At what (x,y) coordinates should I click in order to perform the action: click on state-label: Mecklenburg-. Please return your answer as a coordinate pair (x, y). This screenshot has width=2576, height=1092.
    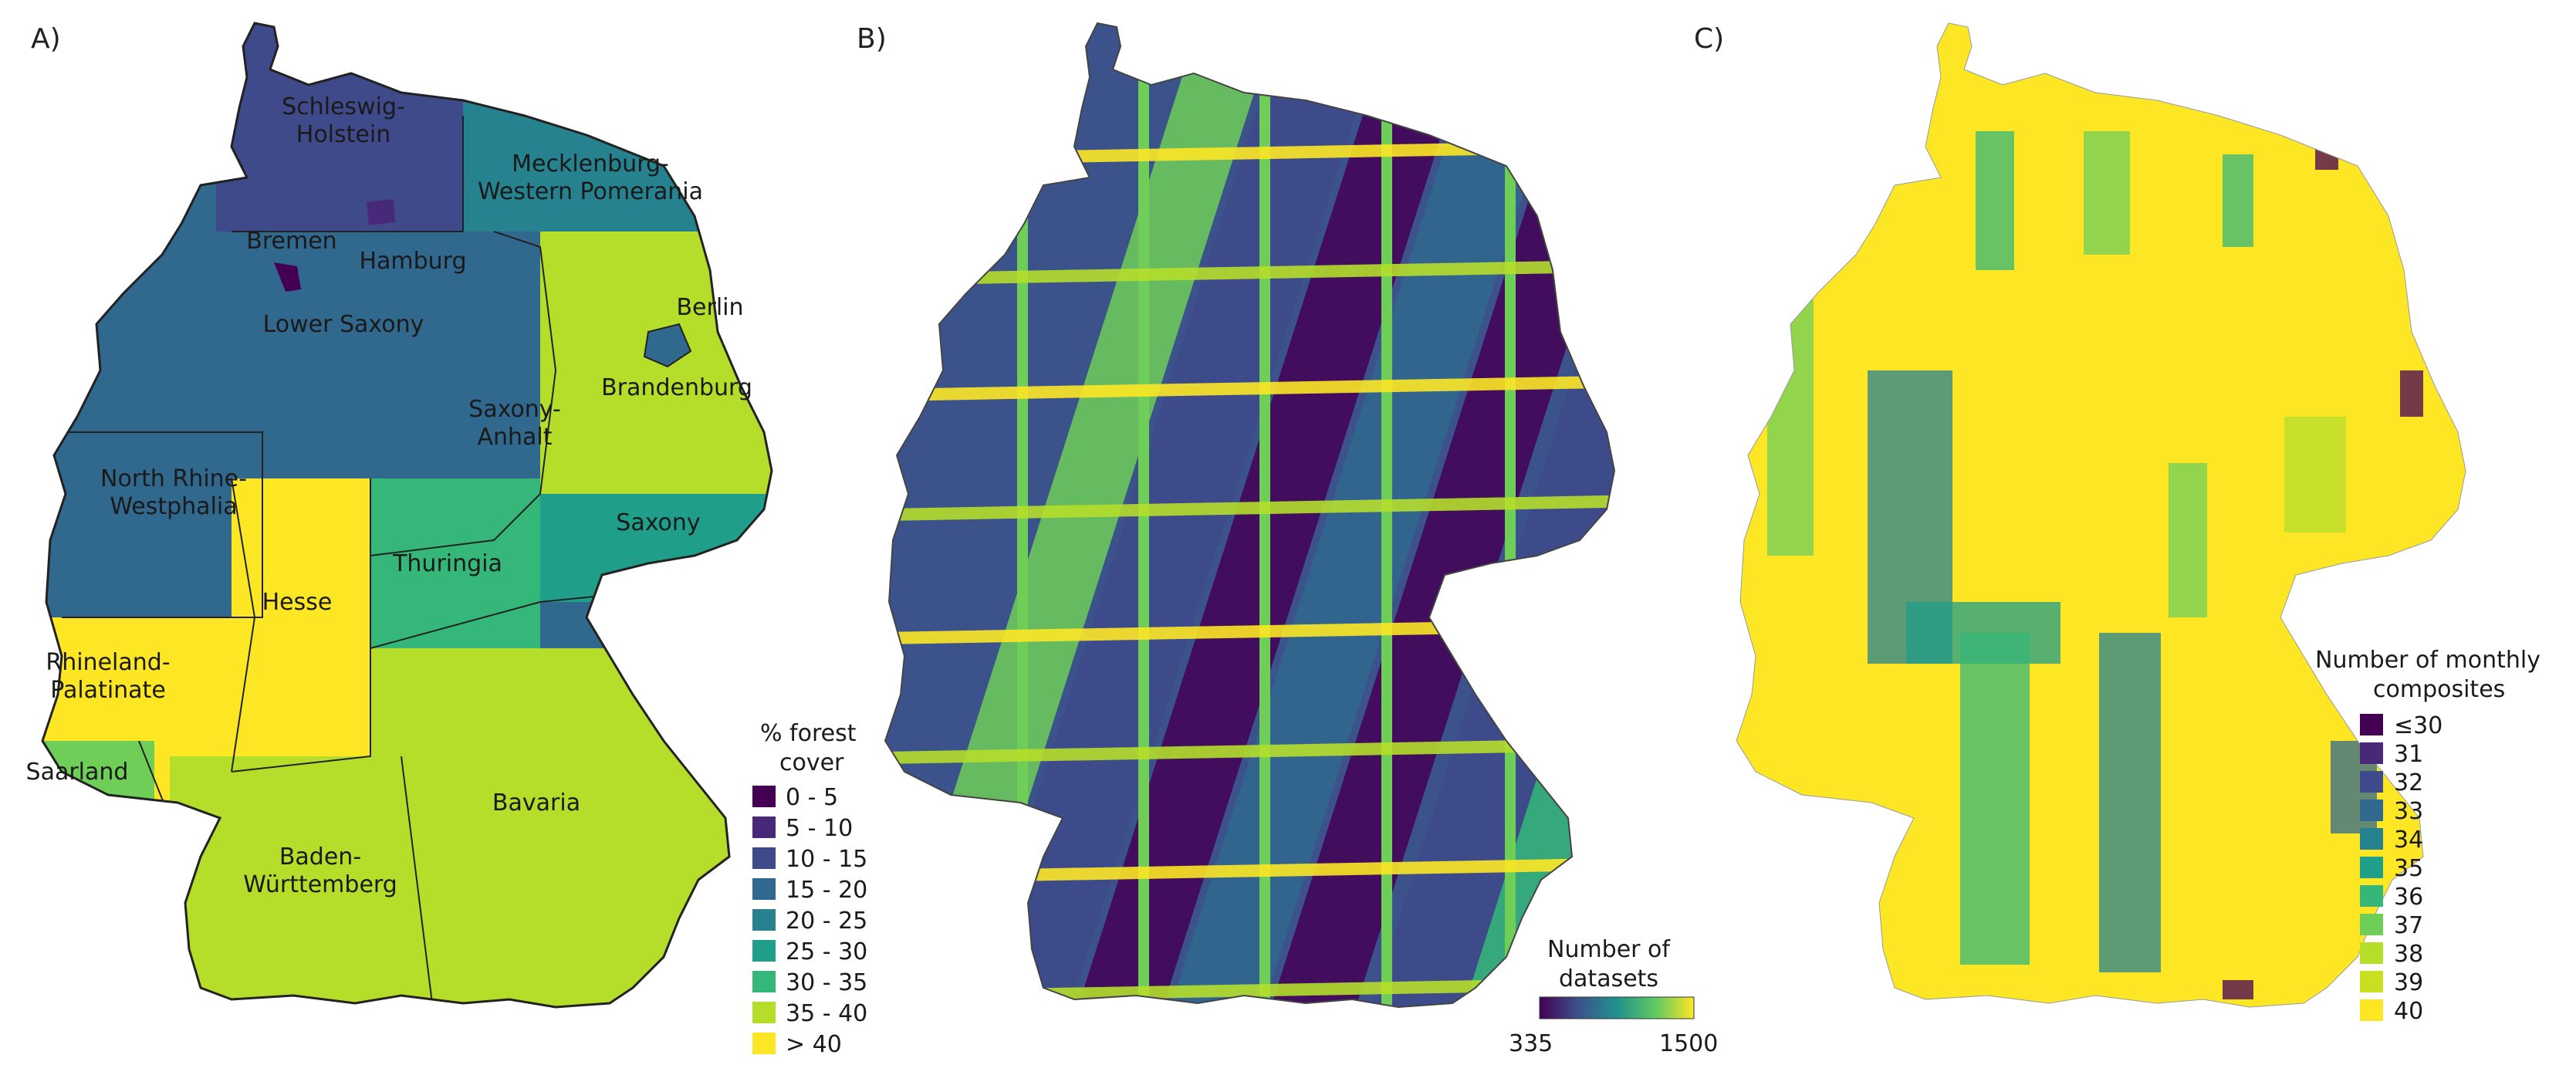
    Looking at the image, I should click on (590, 163).